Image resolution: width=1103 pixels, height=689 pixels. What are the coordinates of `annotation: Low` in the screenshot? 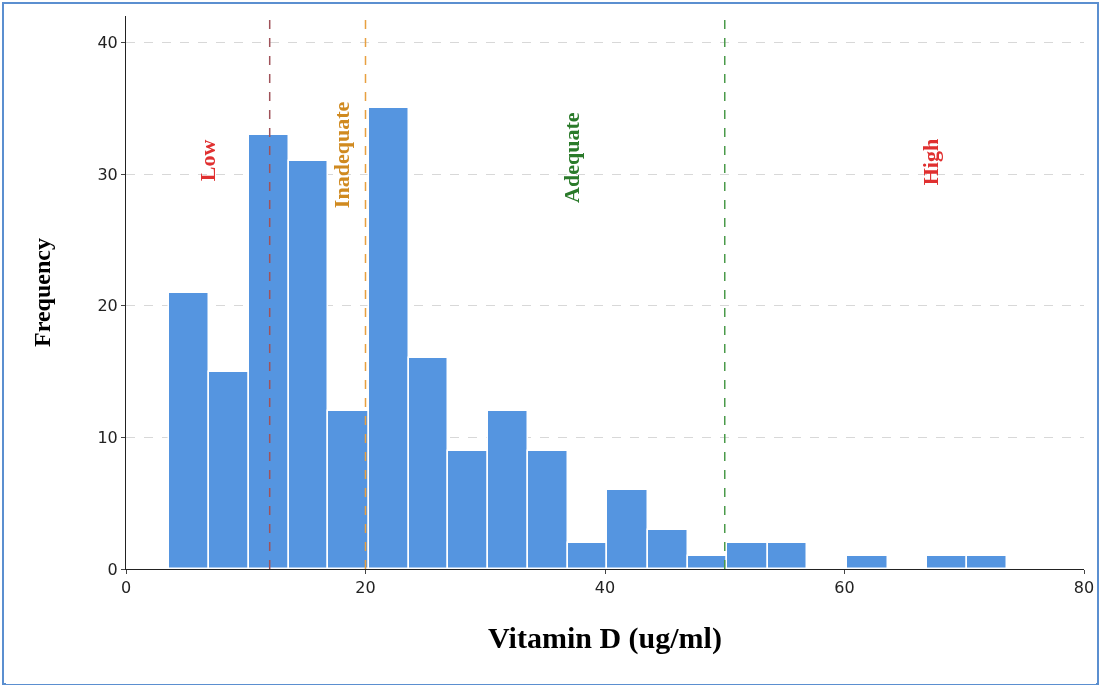 It's located at (207, 160).